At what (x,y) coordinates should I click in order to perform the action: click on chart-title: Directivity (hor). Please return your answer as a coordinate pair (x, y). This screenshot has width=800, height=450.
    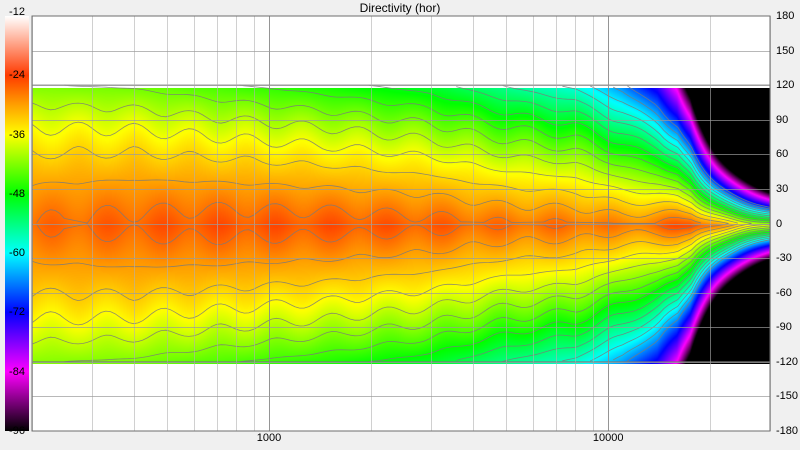
    Looking at the image, I should click on (400, 8).